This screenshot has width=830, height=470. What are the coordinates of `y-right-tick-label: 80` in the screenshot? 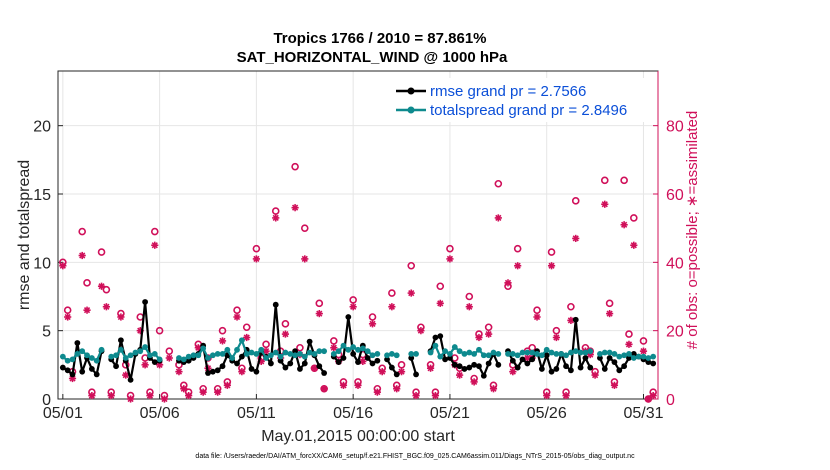 It's located at (675, 127).